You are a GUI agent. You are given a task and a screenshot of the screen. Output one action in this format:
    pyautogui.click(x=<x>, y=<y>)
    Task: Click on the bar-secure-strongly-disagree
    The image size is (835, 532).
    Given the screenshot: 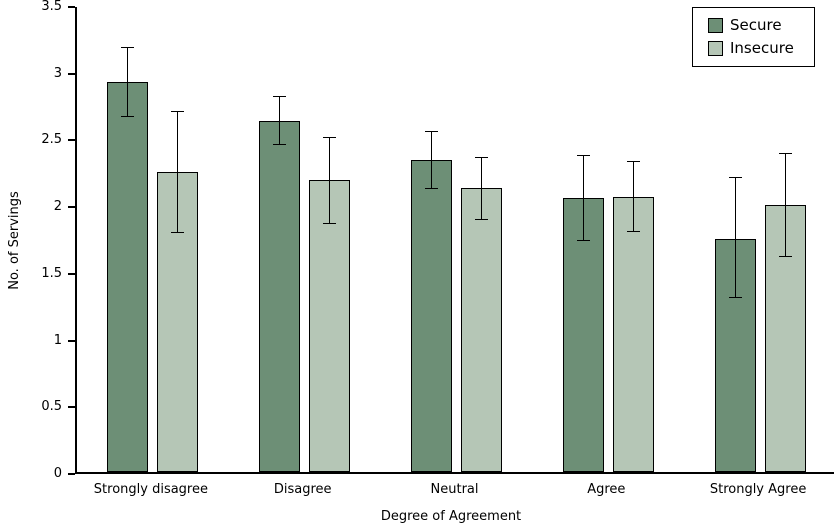 What is the action you would take?
    pyautogui.click(x=128, y=277)
    